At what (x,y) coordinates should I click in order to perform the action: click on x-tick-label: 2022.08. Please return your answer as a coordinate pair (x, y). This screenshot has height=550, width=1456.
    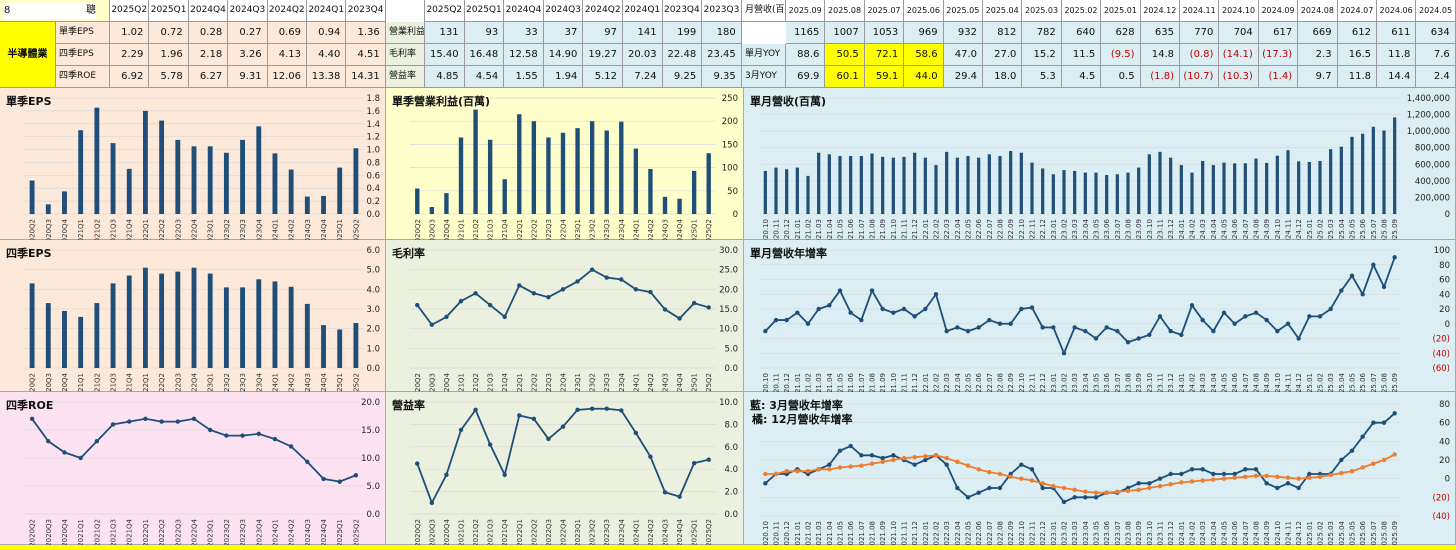
    Looking at the image, I should click on (1001, 533).